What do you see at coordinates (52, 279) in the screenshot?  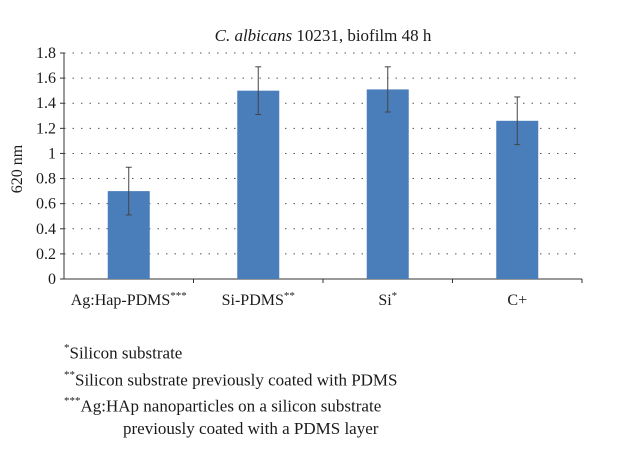 I see `y-tick-label: 0` at bounding box center [52, 279].